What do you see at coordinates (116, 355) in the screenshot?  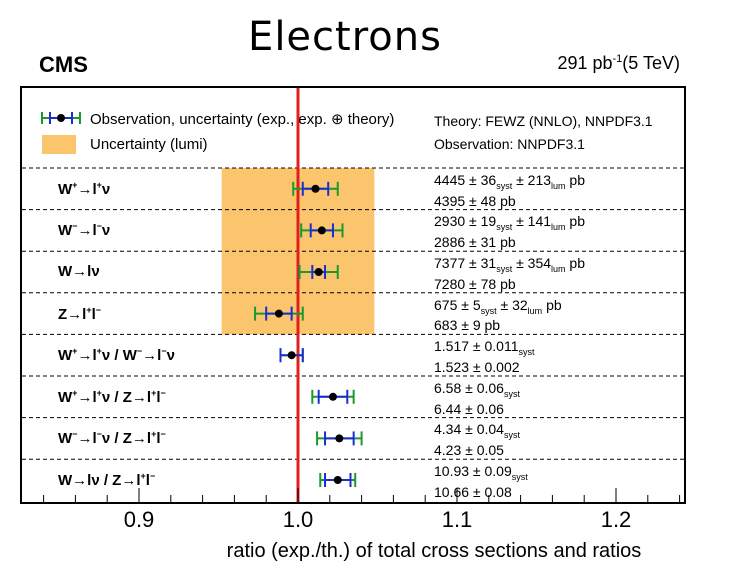 I see `row-label: W+→l+ν / W−→l−ν` at bounding box center [116, 355].